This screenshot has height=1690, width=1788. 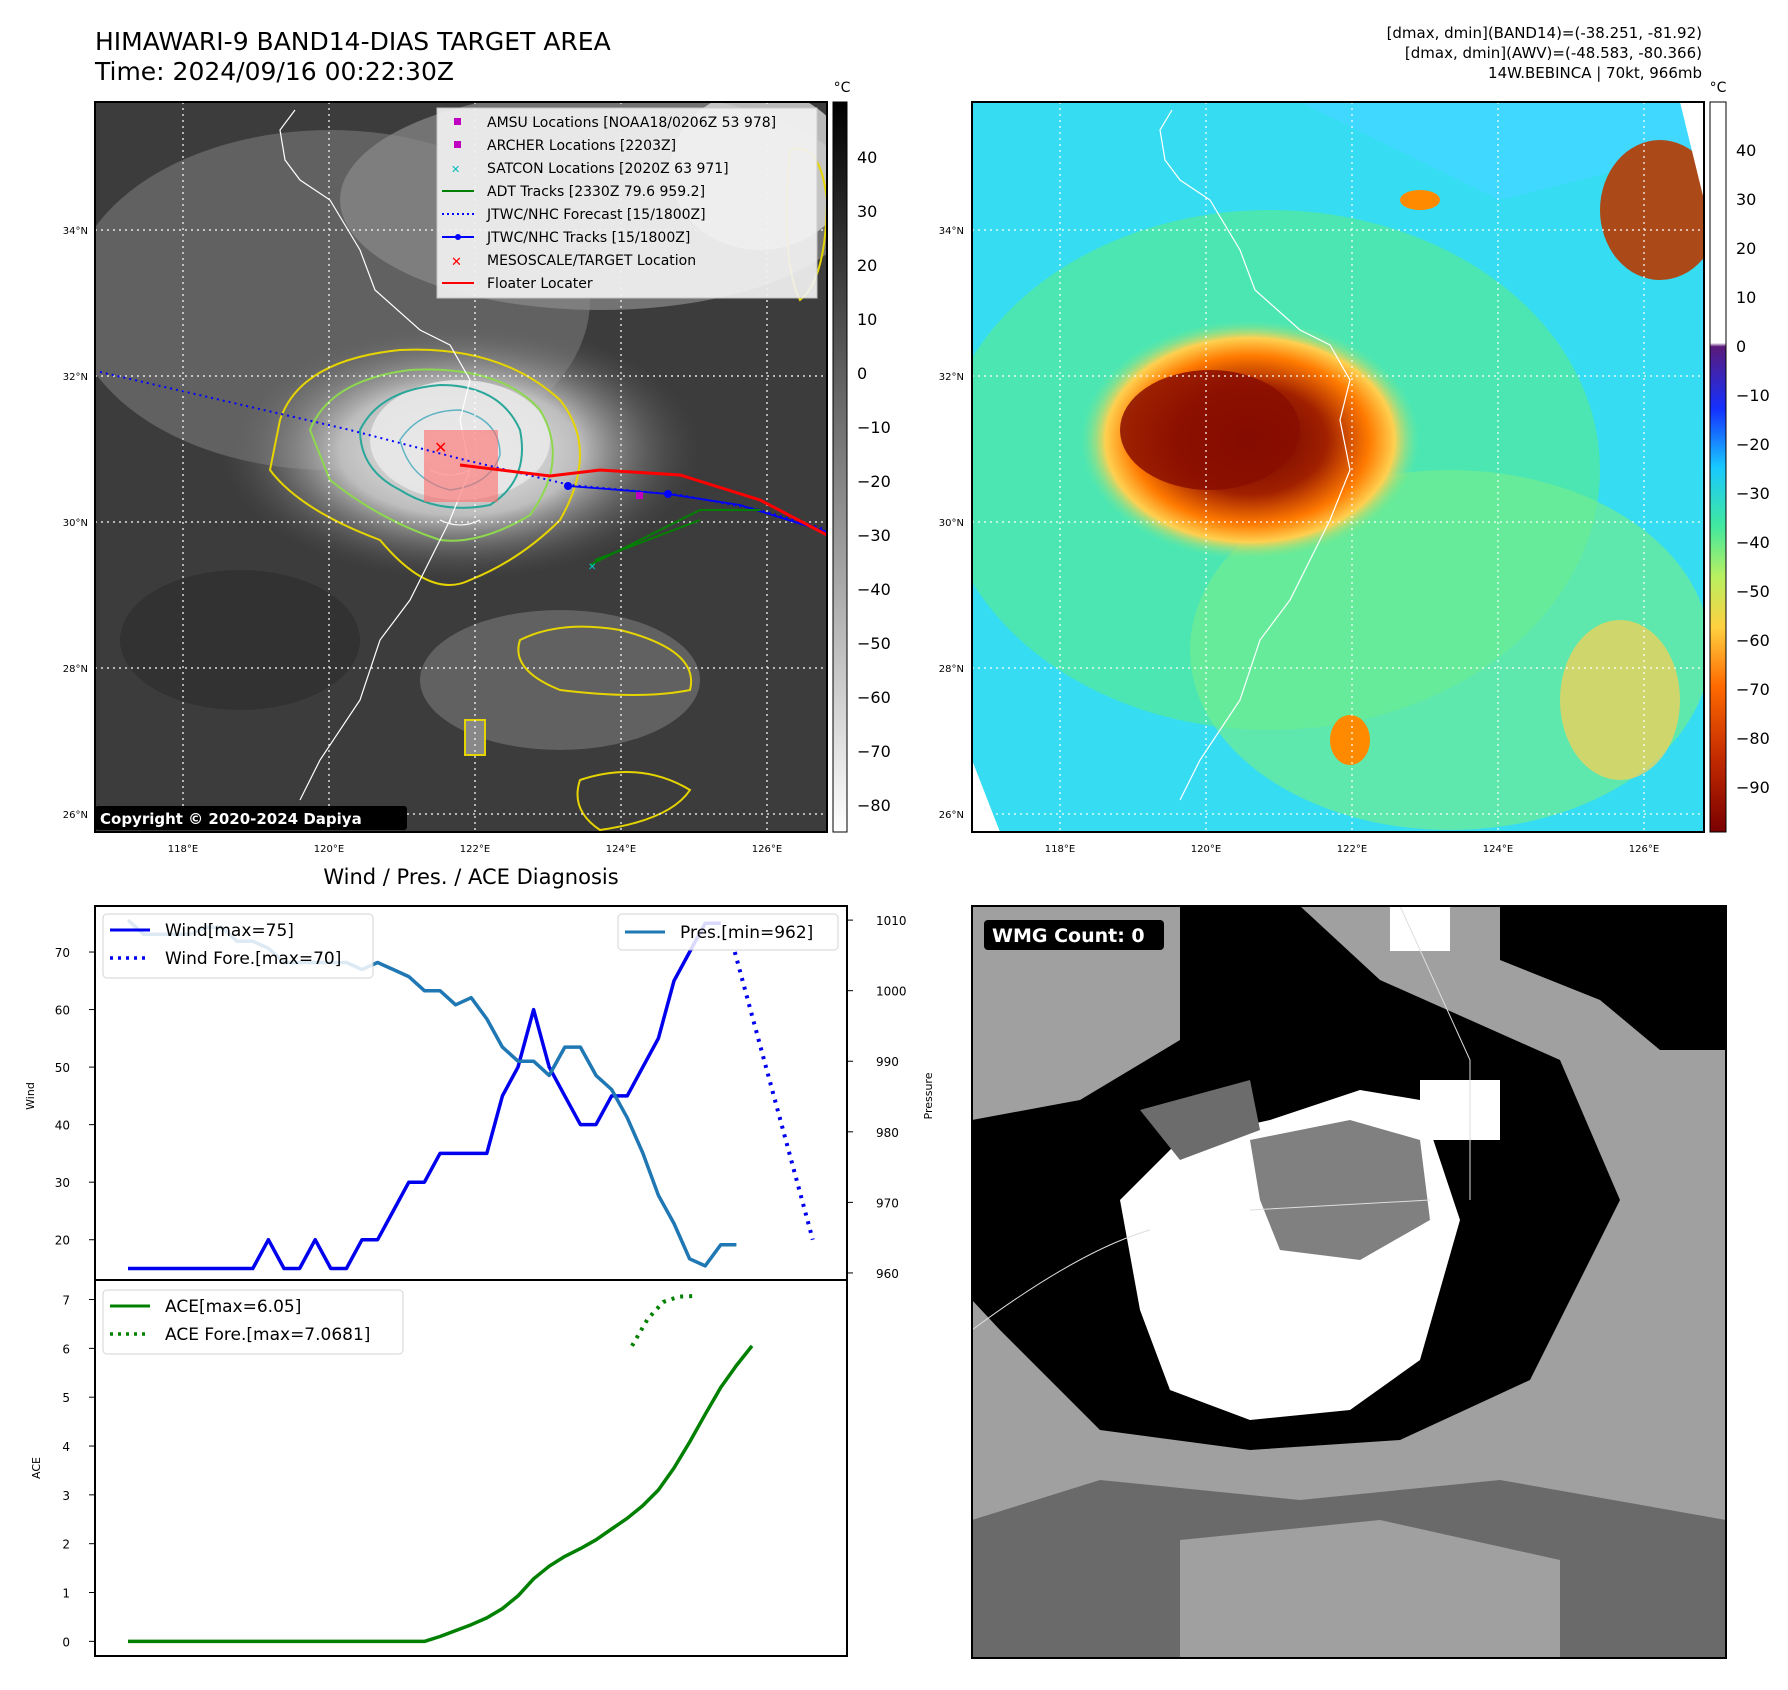 I want to click on wind-tick-label: 40, so click(x=62, y=1126).